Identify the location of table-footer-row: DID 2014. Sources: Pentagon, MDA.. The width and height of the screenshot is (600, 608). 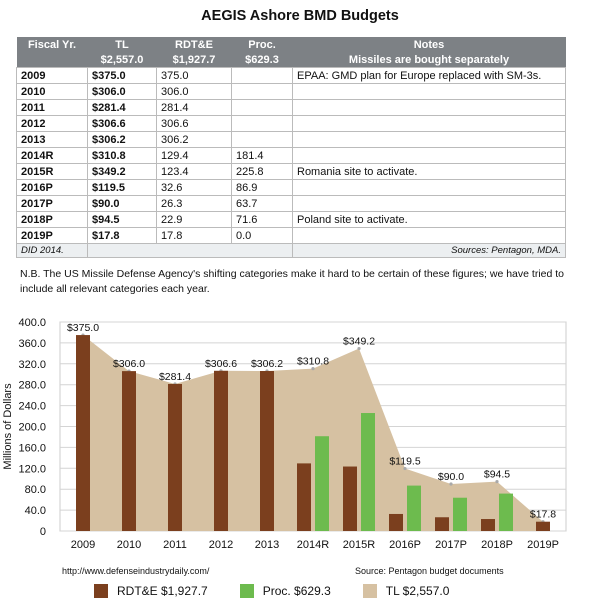
(291, 250).